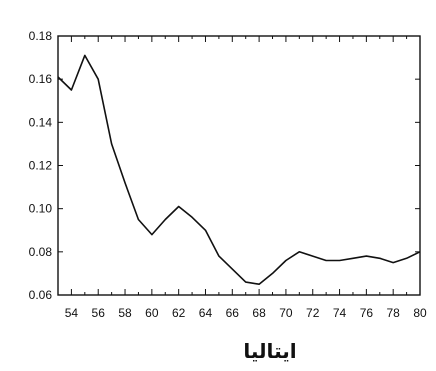 Image resolution: width=436 pixels, height=371 pixels. I want to click on x-tick-label: 80, so click(420, 313).